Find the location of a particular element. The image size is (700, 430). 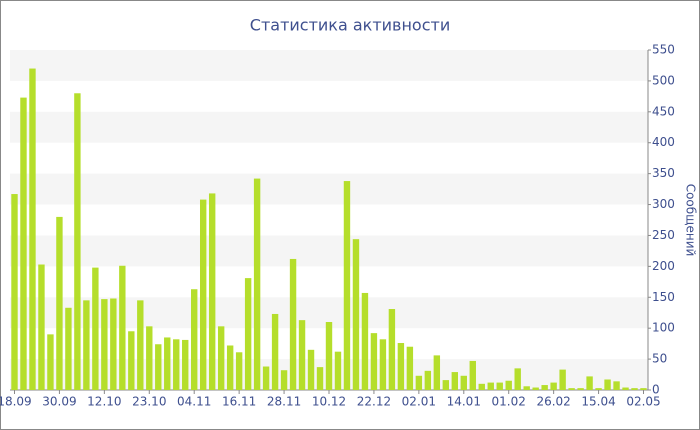

x-tick-label: 30.09 is located at coordinates (59, 402).